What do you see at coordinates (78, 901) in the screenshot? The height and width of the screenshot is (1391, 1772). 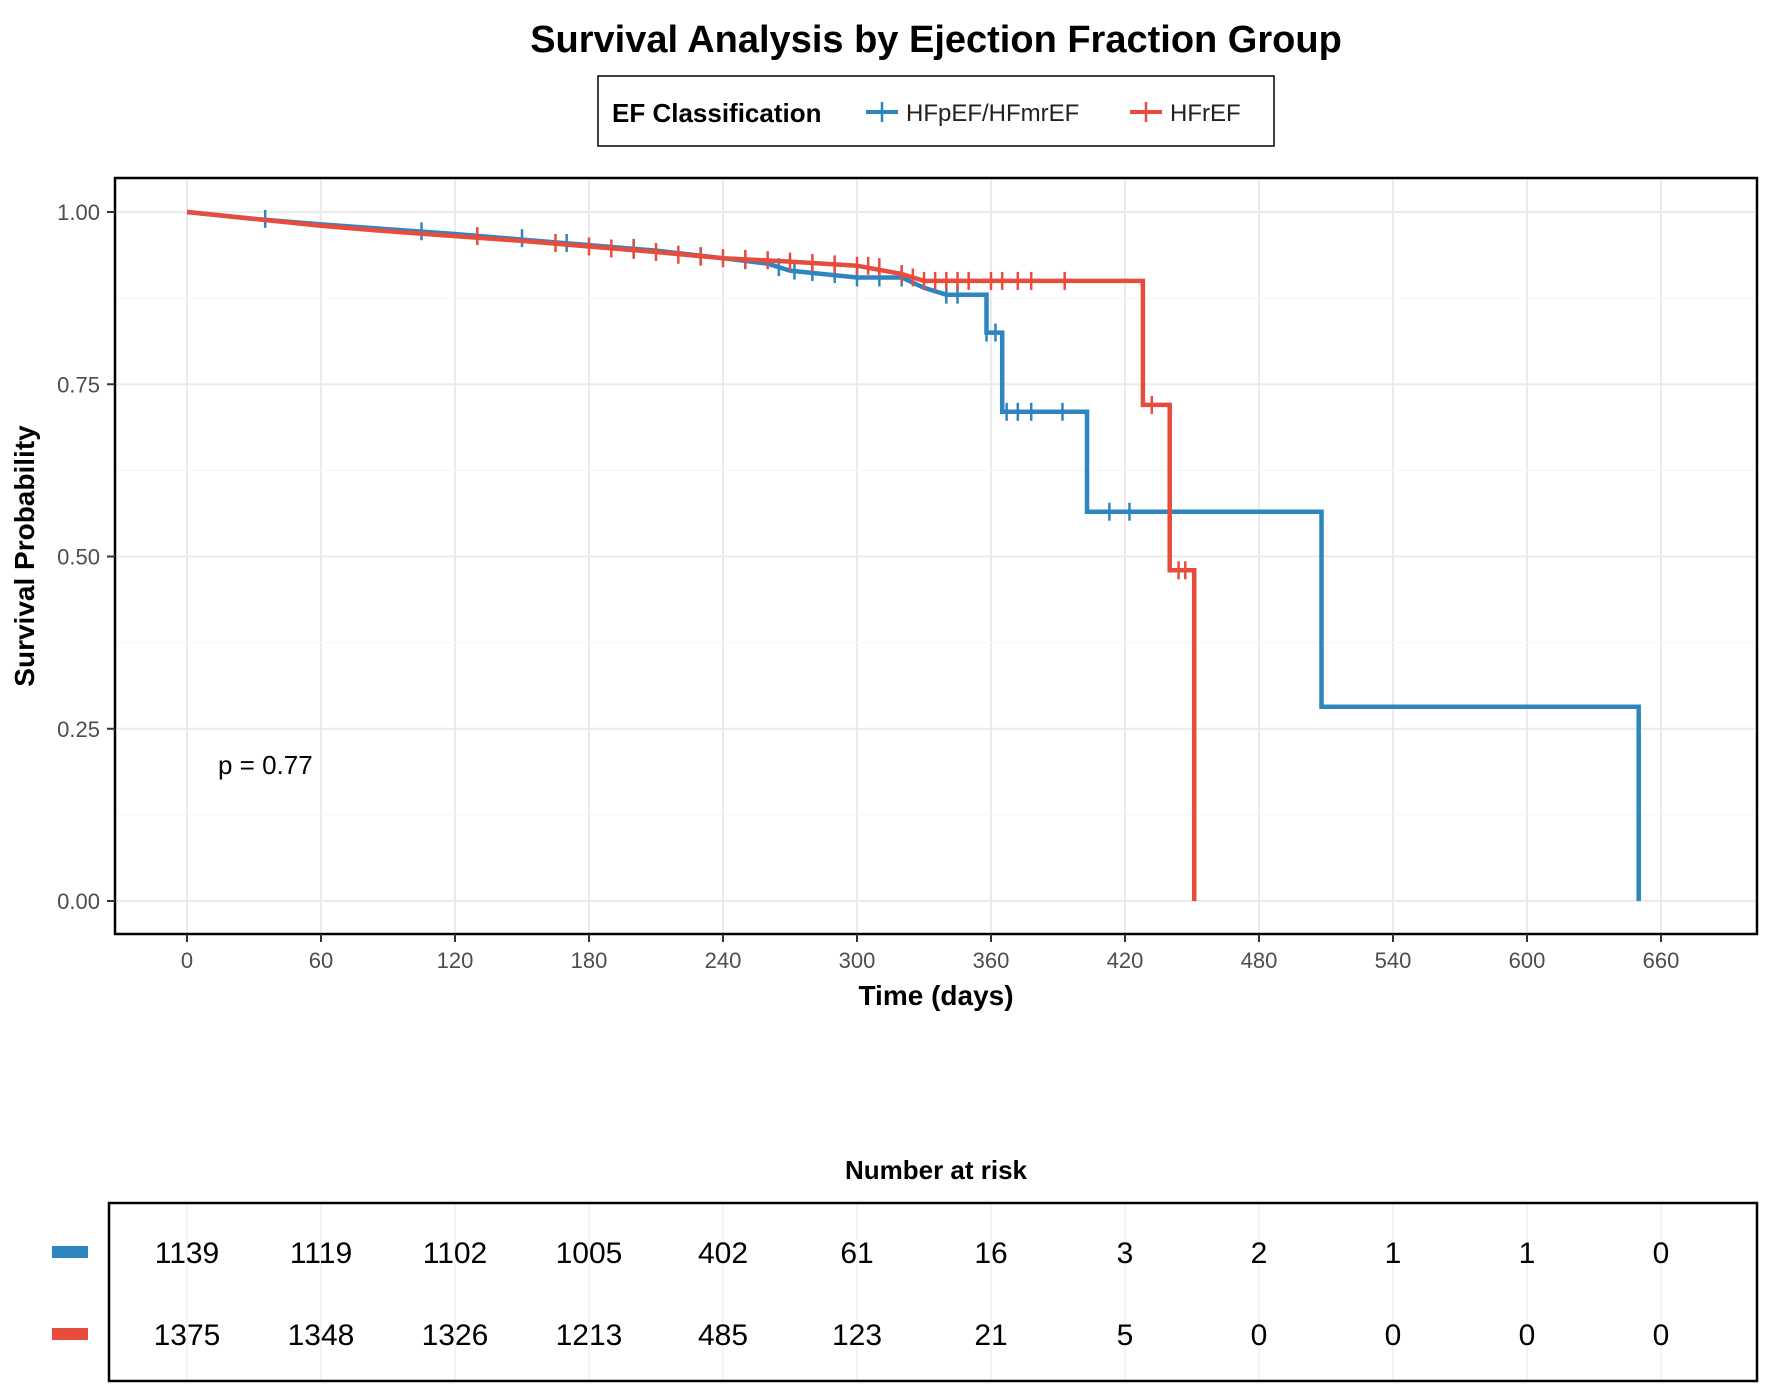 I see `y-tick-label: 0.00` at bounding box center [78, 901].